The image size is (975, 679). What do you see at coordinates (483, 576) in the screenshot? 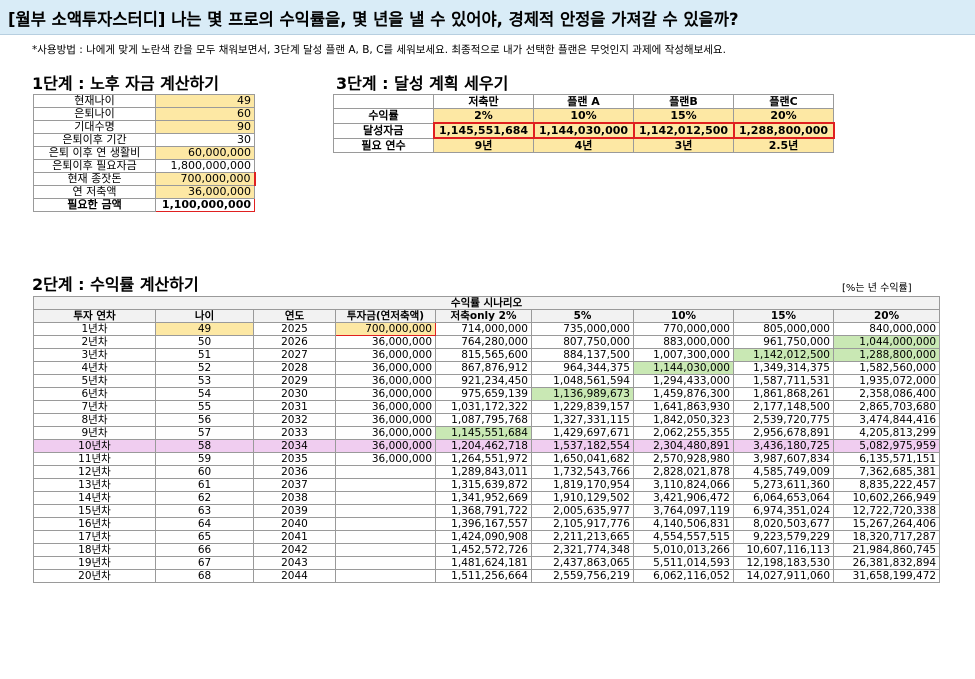
I see `table-cell: 1,511,256,664` at bounding box center [483, 576].